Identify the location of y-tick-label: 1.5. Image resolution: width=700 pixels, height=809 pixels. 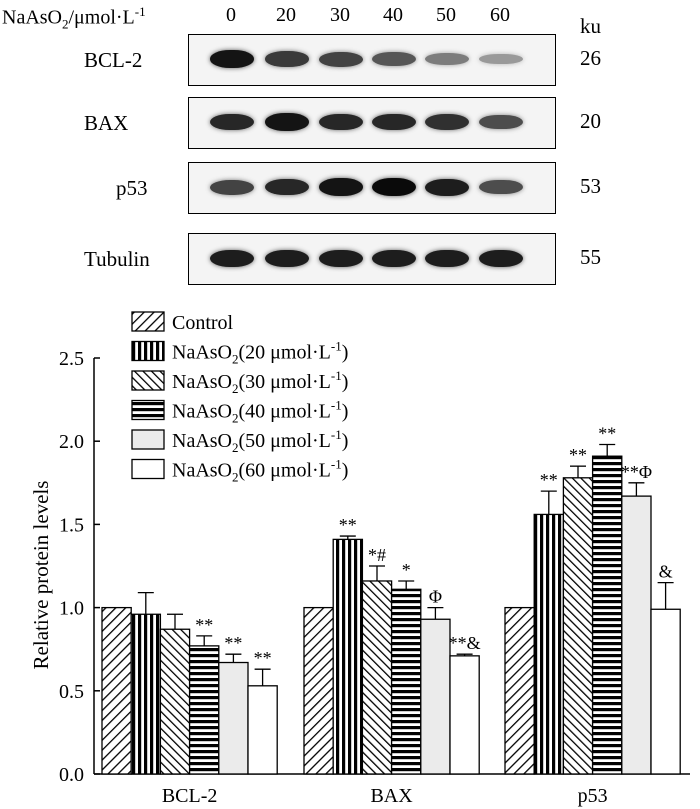
(71, 525).